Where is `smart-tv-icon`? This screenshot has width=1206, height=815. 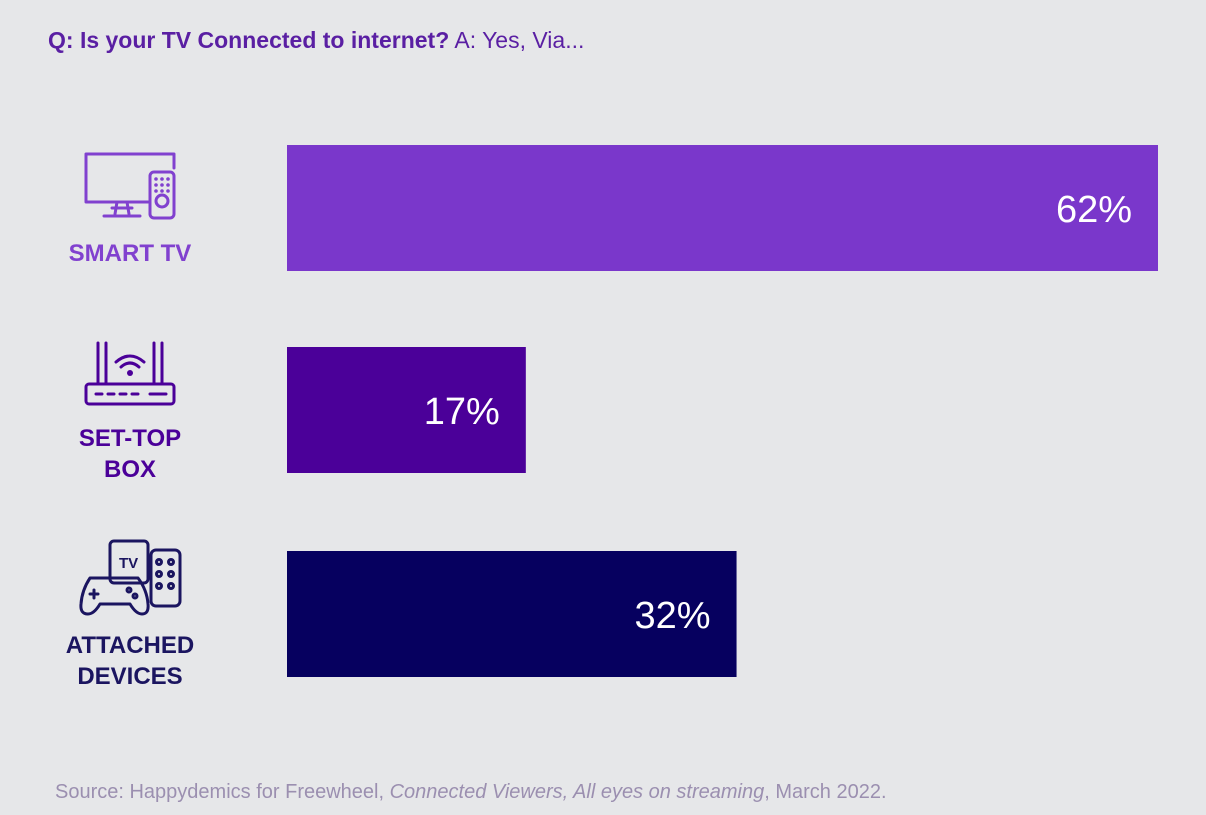 smart-tv-icon is located at coordinates (130, 186).